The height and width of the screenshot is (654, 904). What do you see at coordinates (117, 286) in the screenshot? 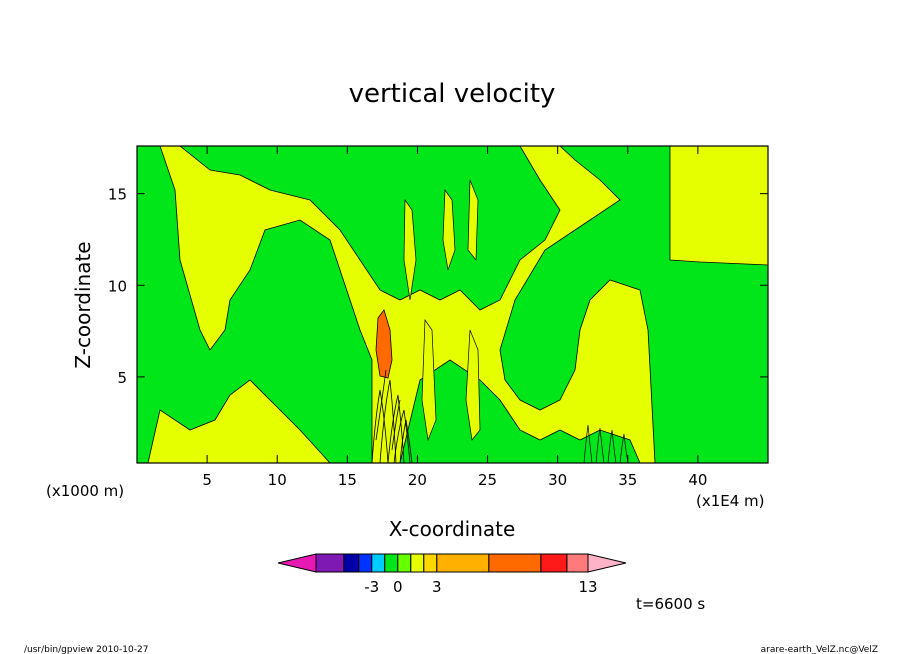
I see `y-tick-label: 10` at bounding box center [117, 286].